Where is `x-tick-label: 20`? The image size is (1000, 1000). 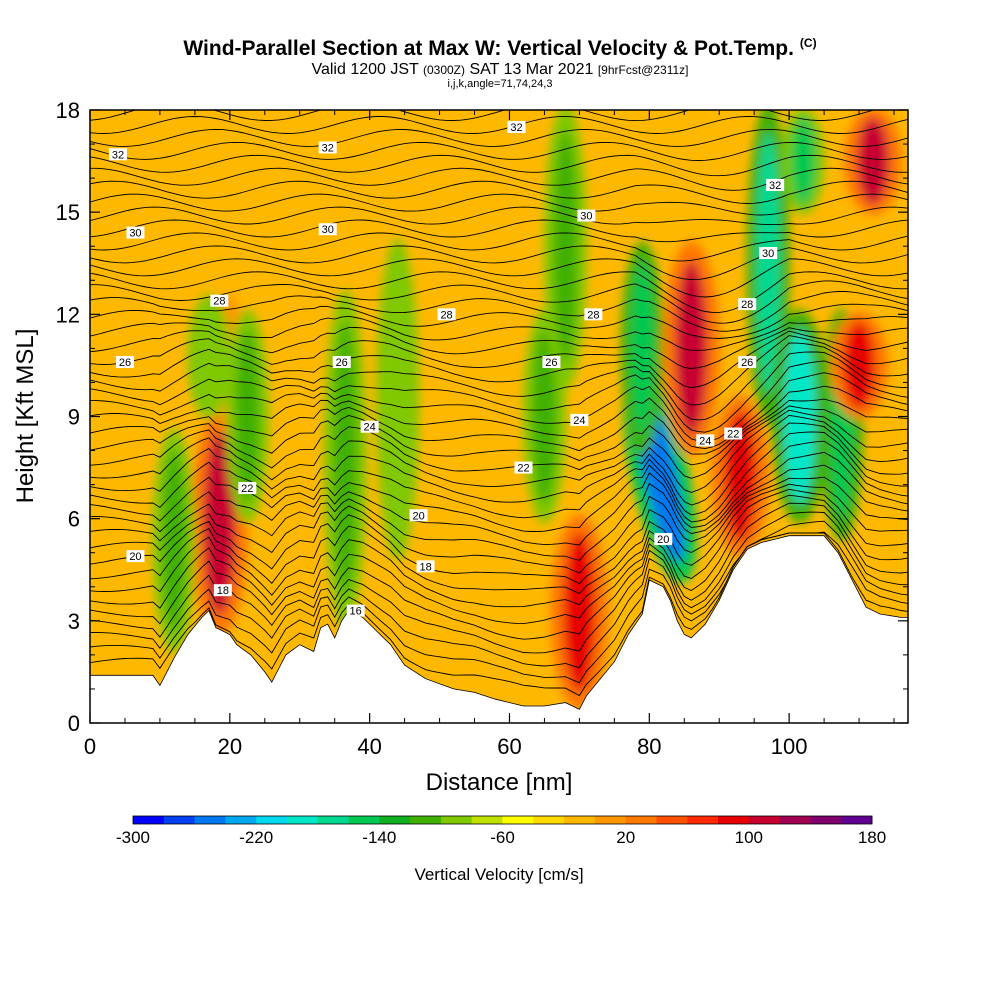
x-tick-label: 20 is located at coordinates (230, 746).